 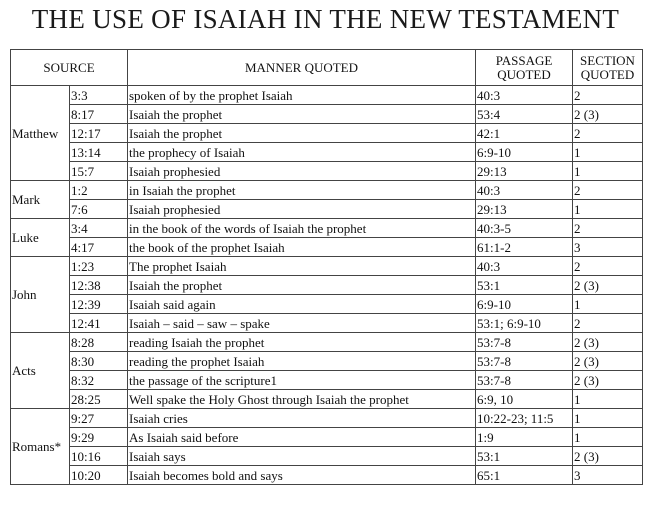 I want to click on reference-cell: 3:3, so click(x=98, y=95).